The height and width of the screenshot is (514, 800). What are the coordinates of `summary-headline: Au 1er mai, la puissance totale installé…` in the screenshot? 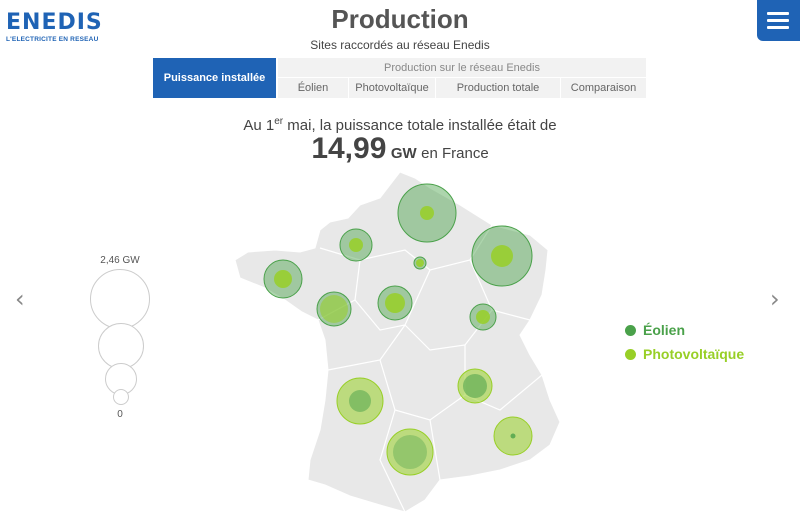 It's located at (400, 125).